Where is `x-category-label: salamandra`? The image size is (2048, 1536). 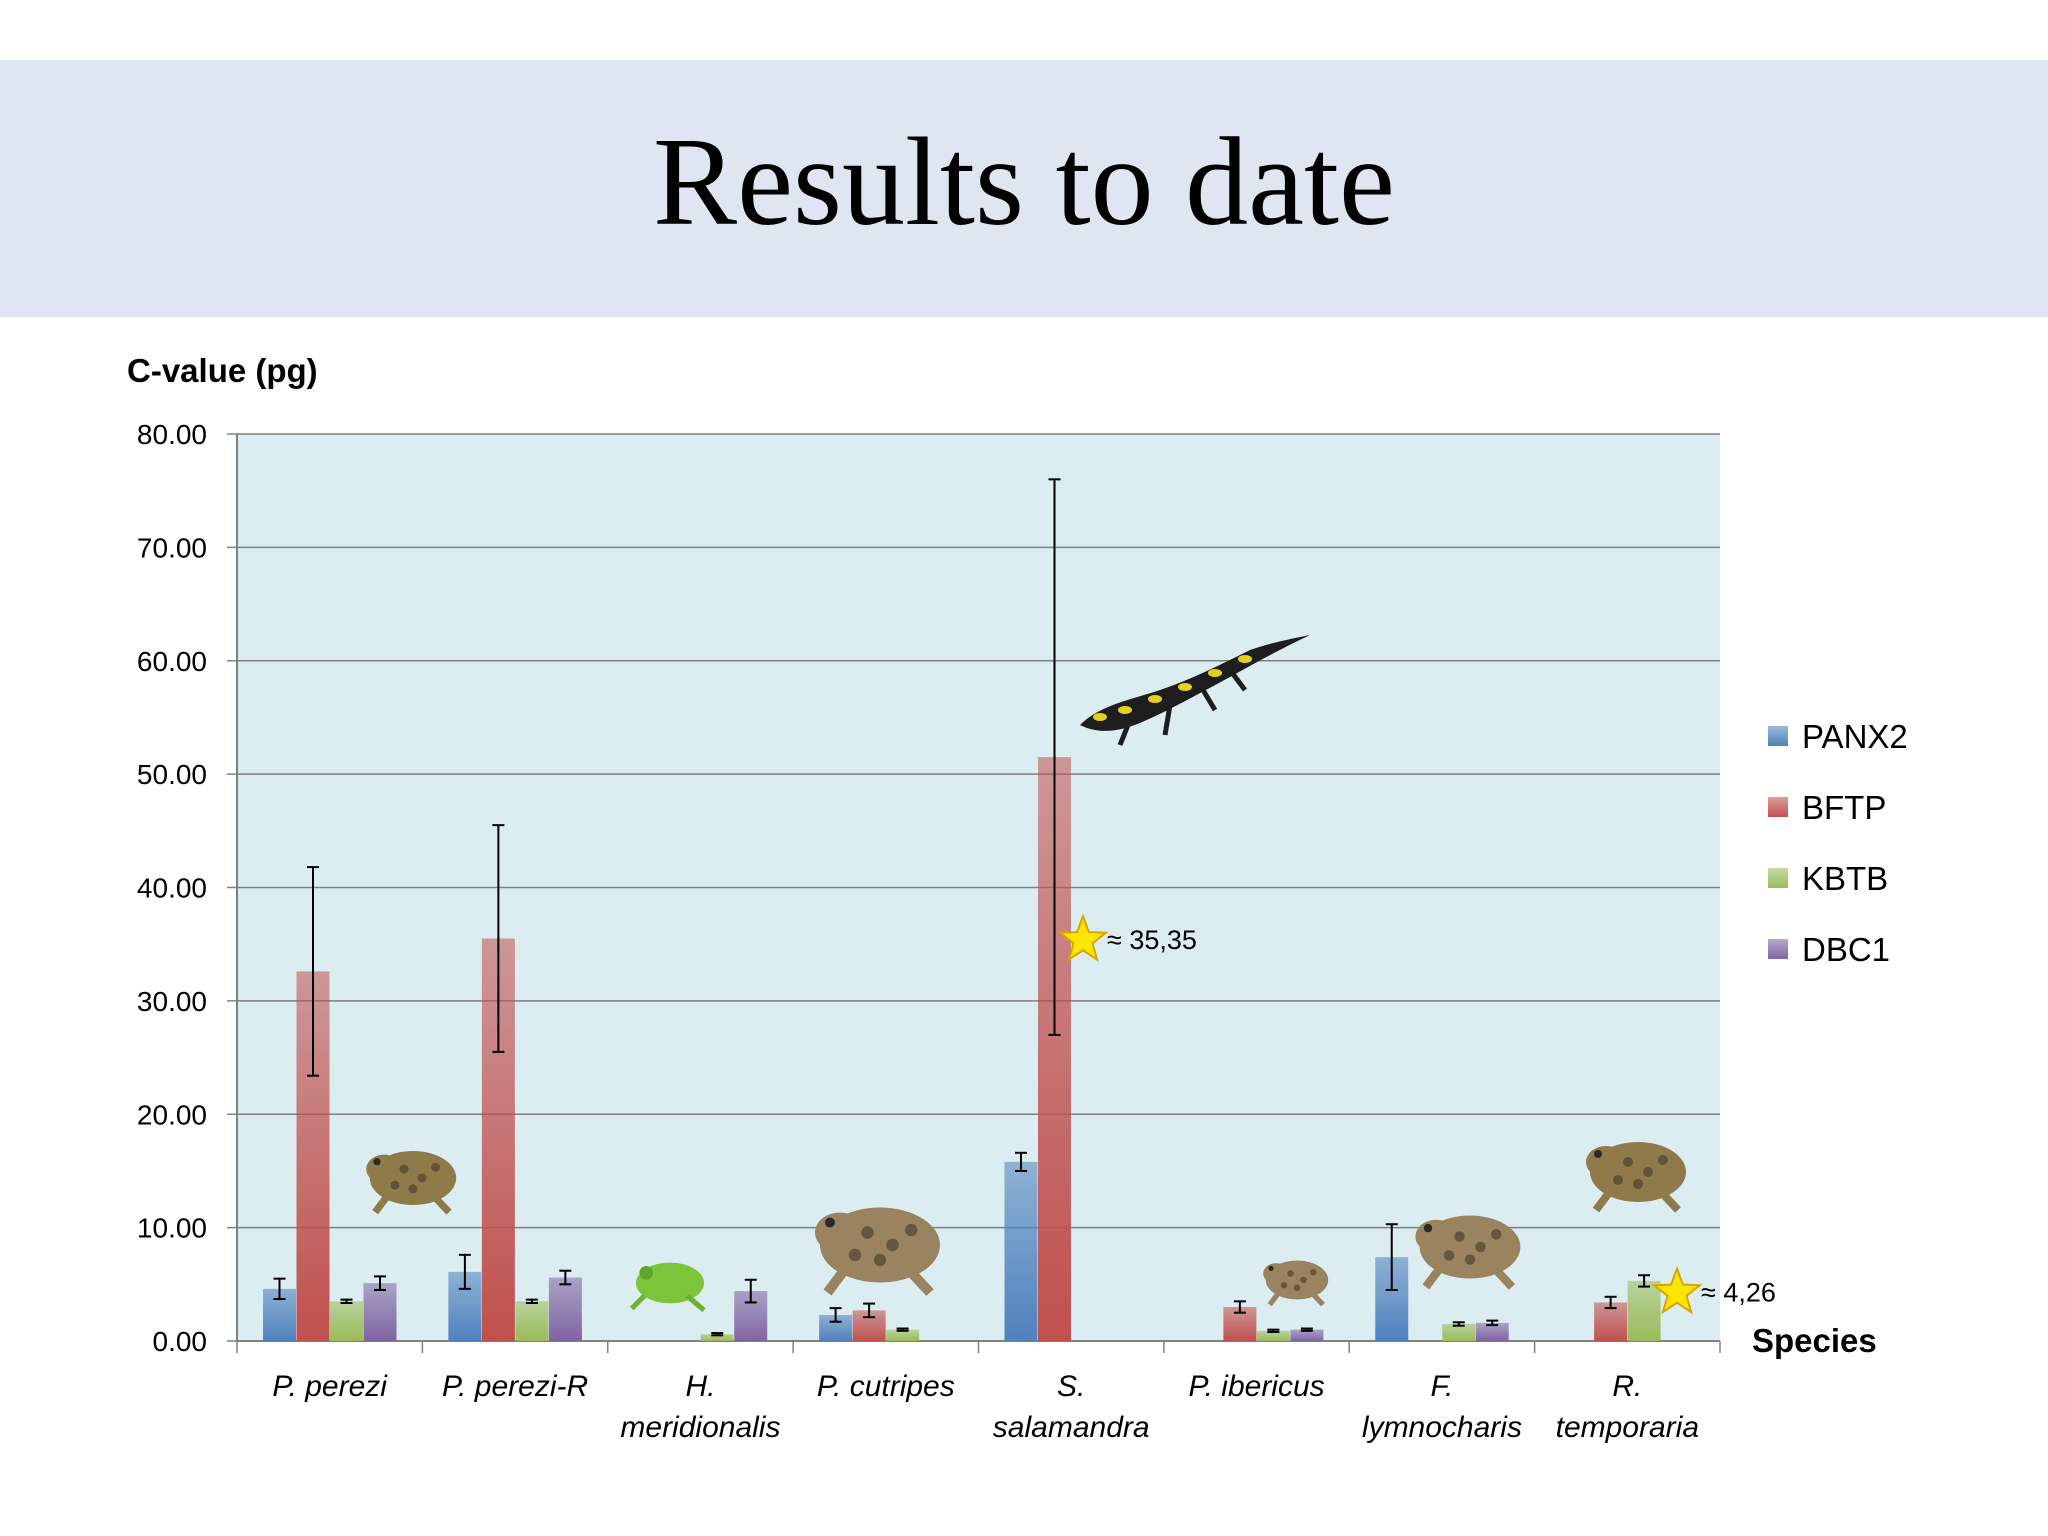 x-category-label: salamandra is located at coordinates (1071, 1427).